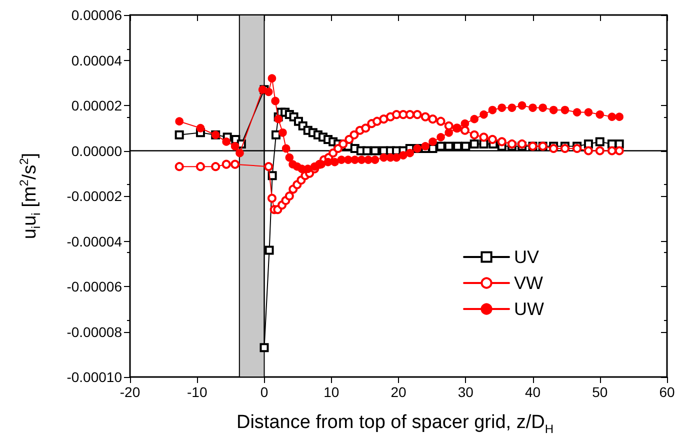 The width and height of the screenshot is (679, 443). What do you see at coordinates (94, 286) in the screenshot?
I see `y-tick-label: -0.00006` at bounding box center [94, 286].